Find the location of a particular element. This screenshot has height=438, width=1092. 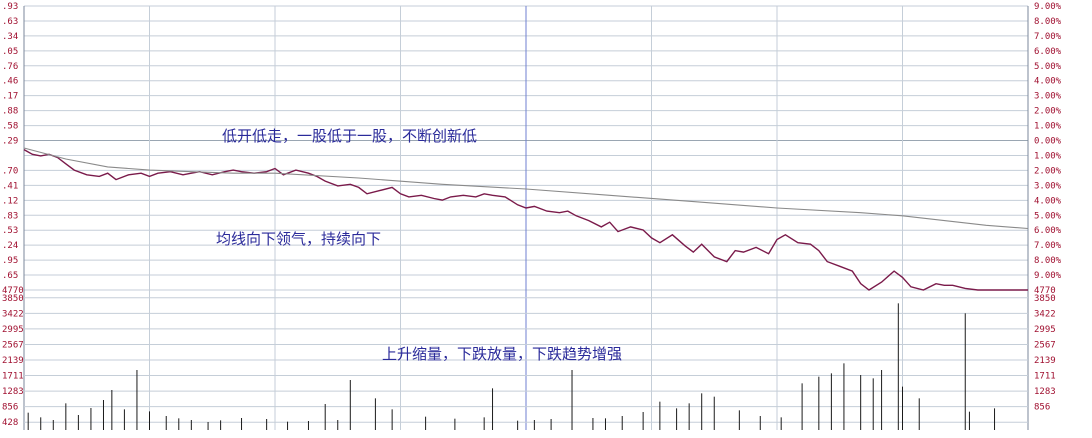

left-tick-label: .65 is located at coordinates (10, 276).